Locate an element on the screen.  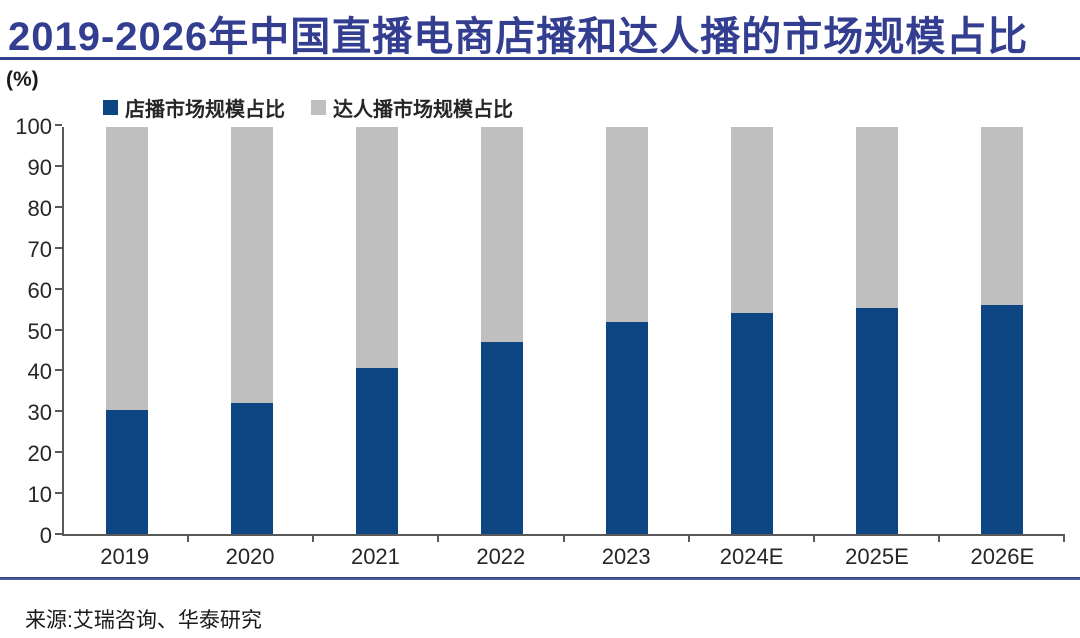
legend-item-store-broadcast: 店播市场规模占比 is located at coordinates (194, 107).